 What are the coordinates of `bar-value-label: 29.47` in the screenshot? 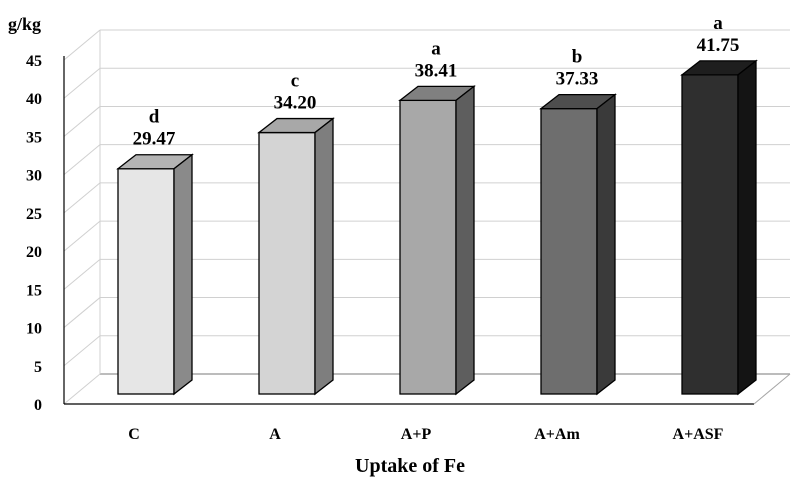 It's located at (154, 139).